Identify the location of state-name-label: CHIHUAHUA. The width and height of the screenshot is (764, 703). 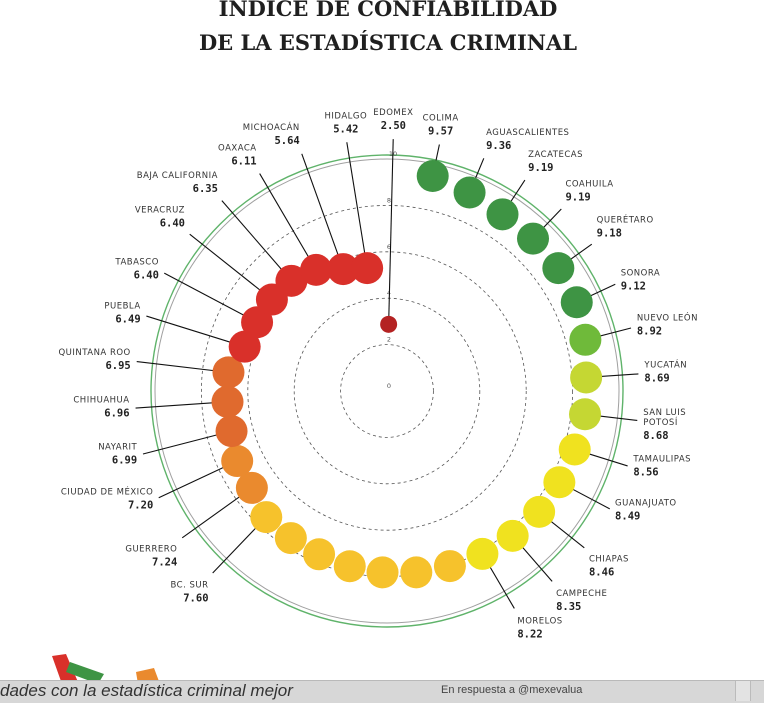
(101, 400).